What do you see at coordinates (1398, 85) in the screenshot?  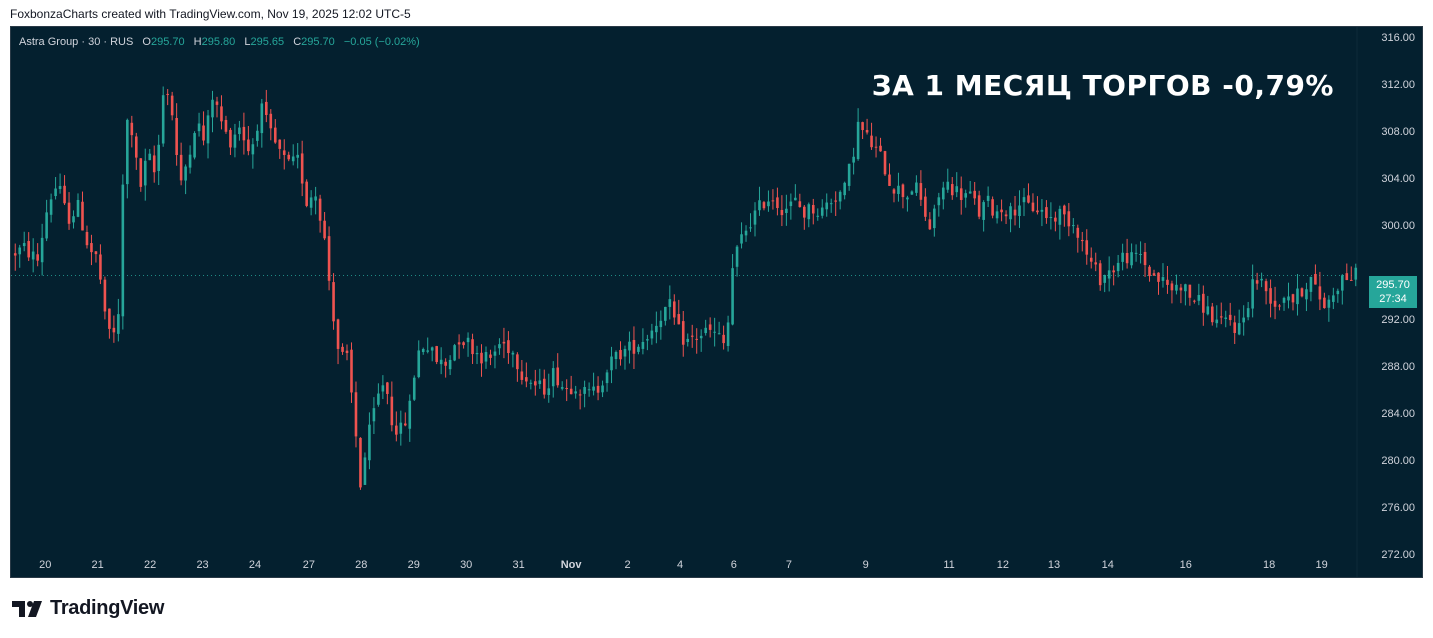 I see `y-tick-label: 312.00` at bounding box center [1398, 85].